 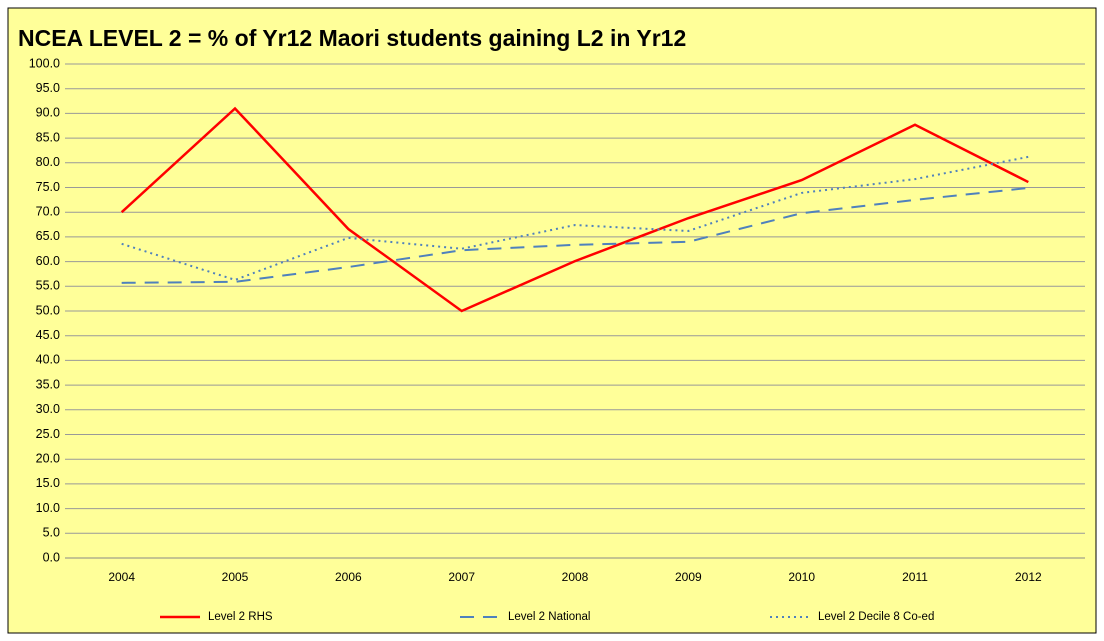 I want to click on y-tick-label: 35.0, so click(x=48, y=384).